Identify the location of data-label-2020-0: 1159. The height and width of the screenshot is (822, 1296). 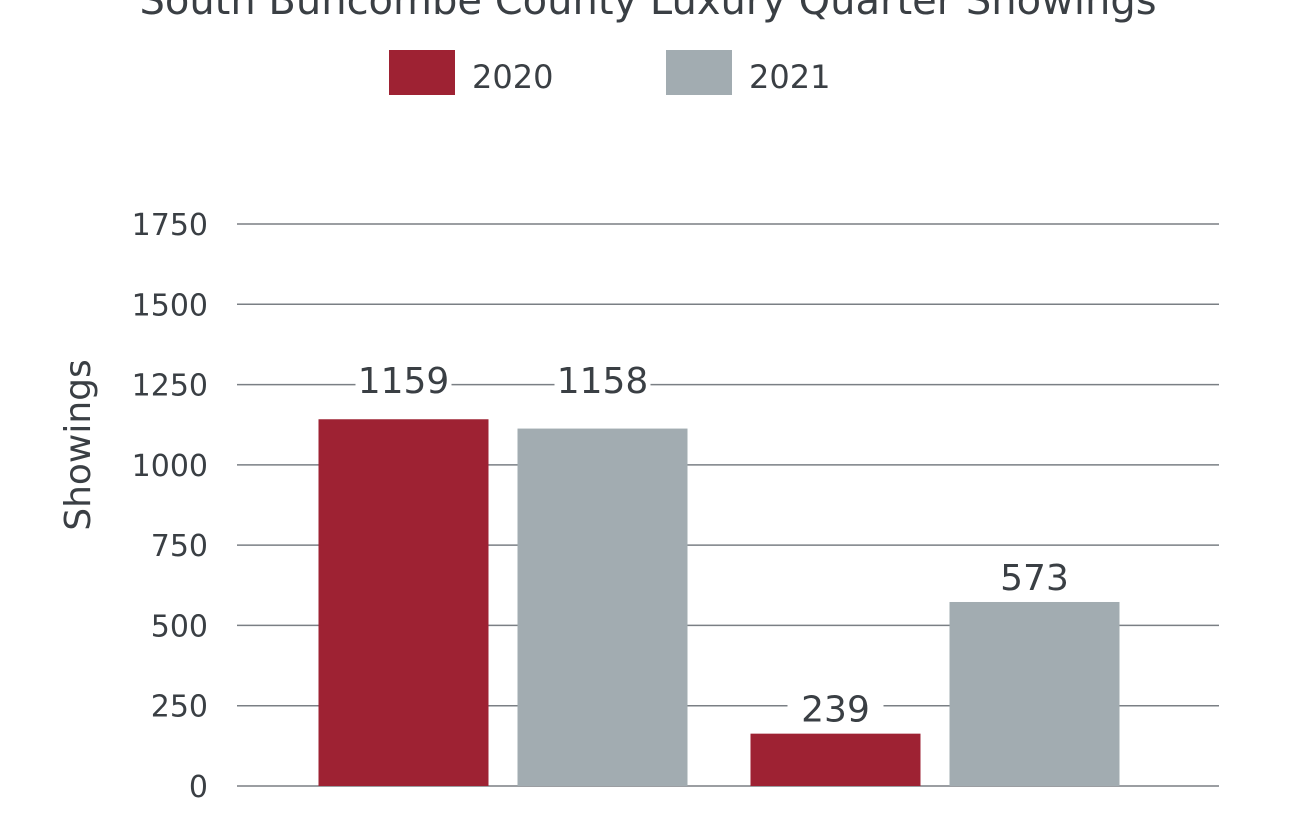
(404, 381).